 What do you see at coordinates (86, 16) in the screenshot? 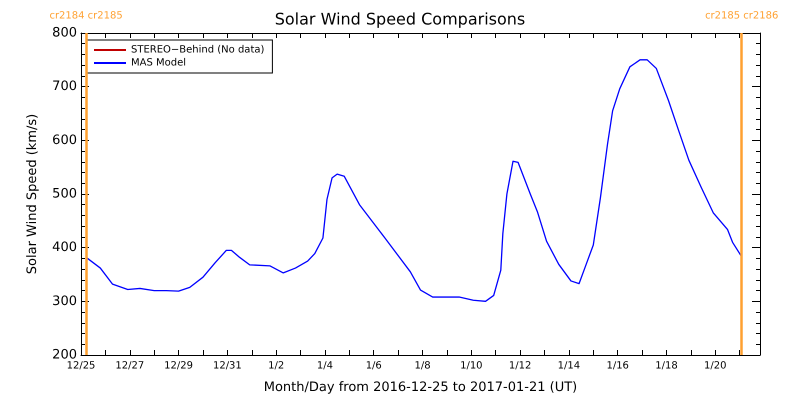
I see `ref-line-label: cr2184 cr2185` at bounding box center [86, 16].